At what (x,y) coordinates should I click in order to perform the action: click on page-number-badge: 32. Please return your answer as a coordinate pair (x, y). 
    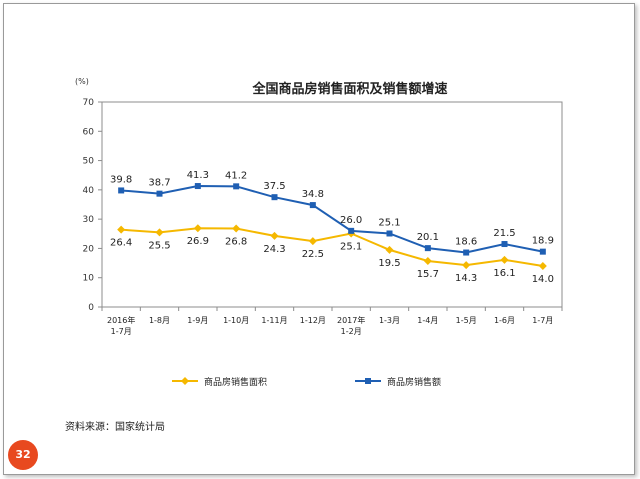
    Looking at the image, I should click on (23, 455).